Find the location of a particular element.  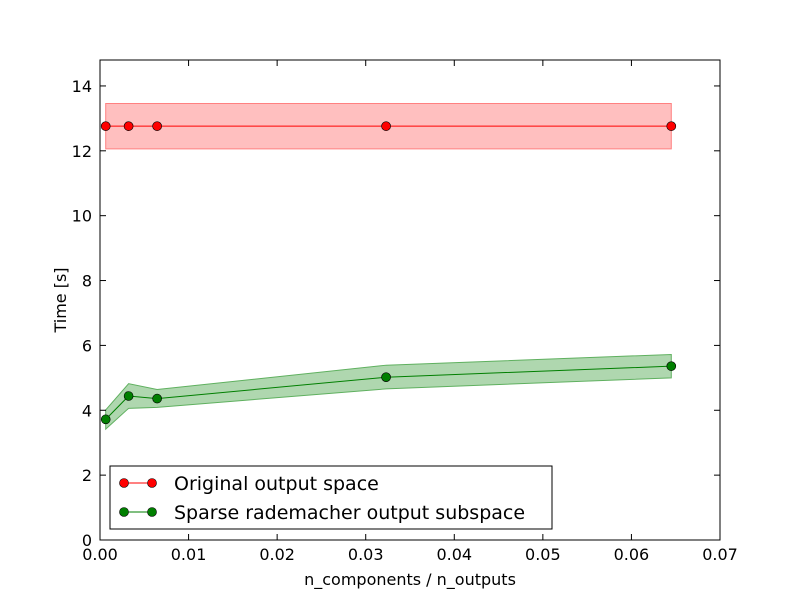

y-axis-label: Time [s] is located at coordinates (60, 300).